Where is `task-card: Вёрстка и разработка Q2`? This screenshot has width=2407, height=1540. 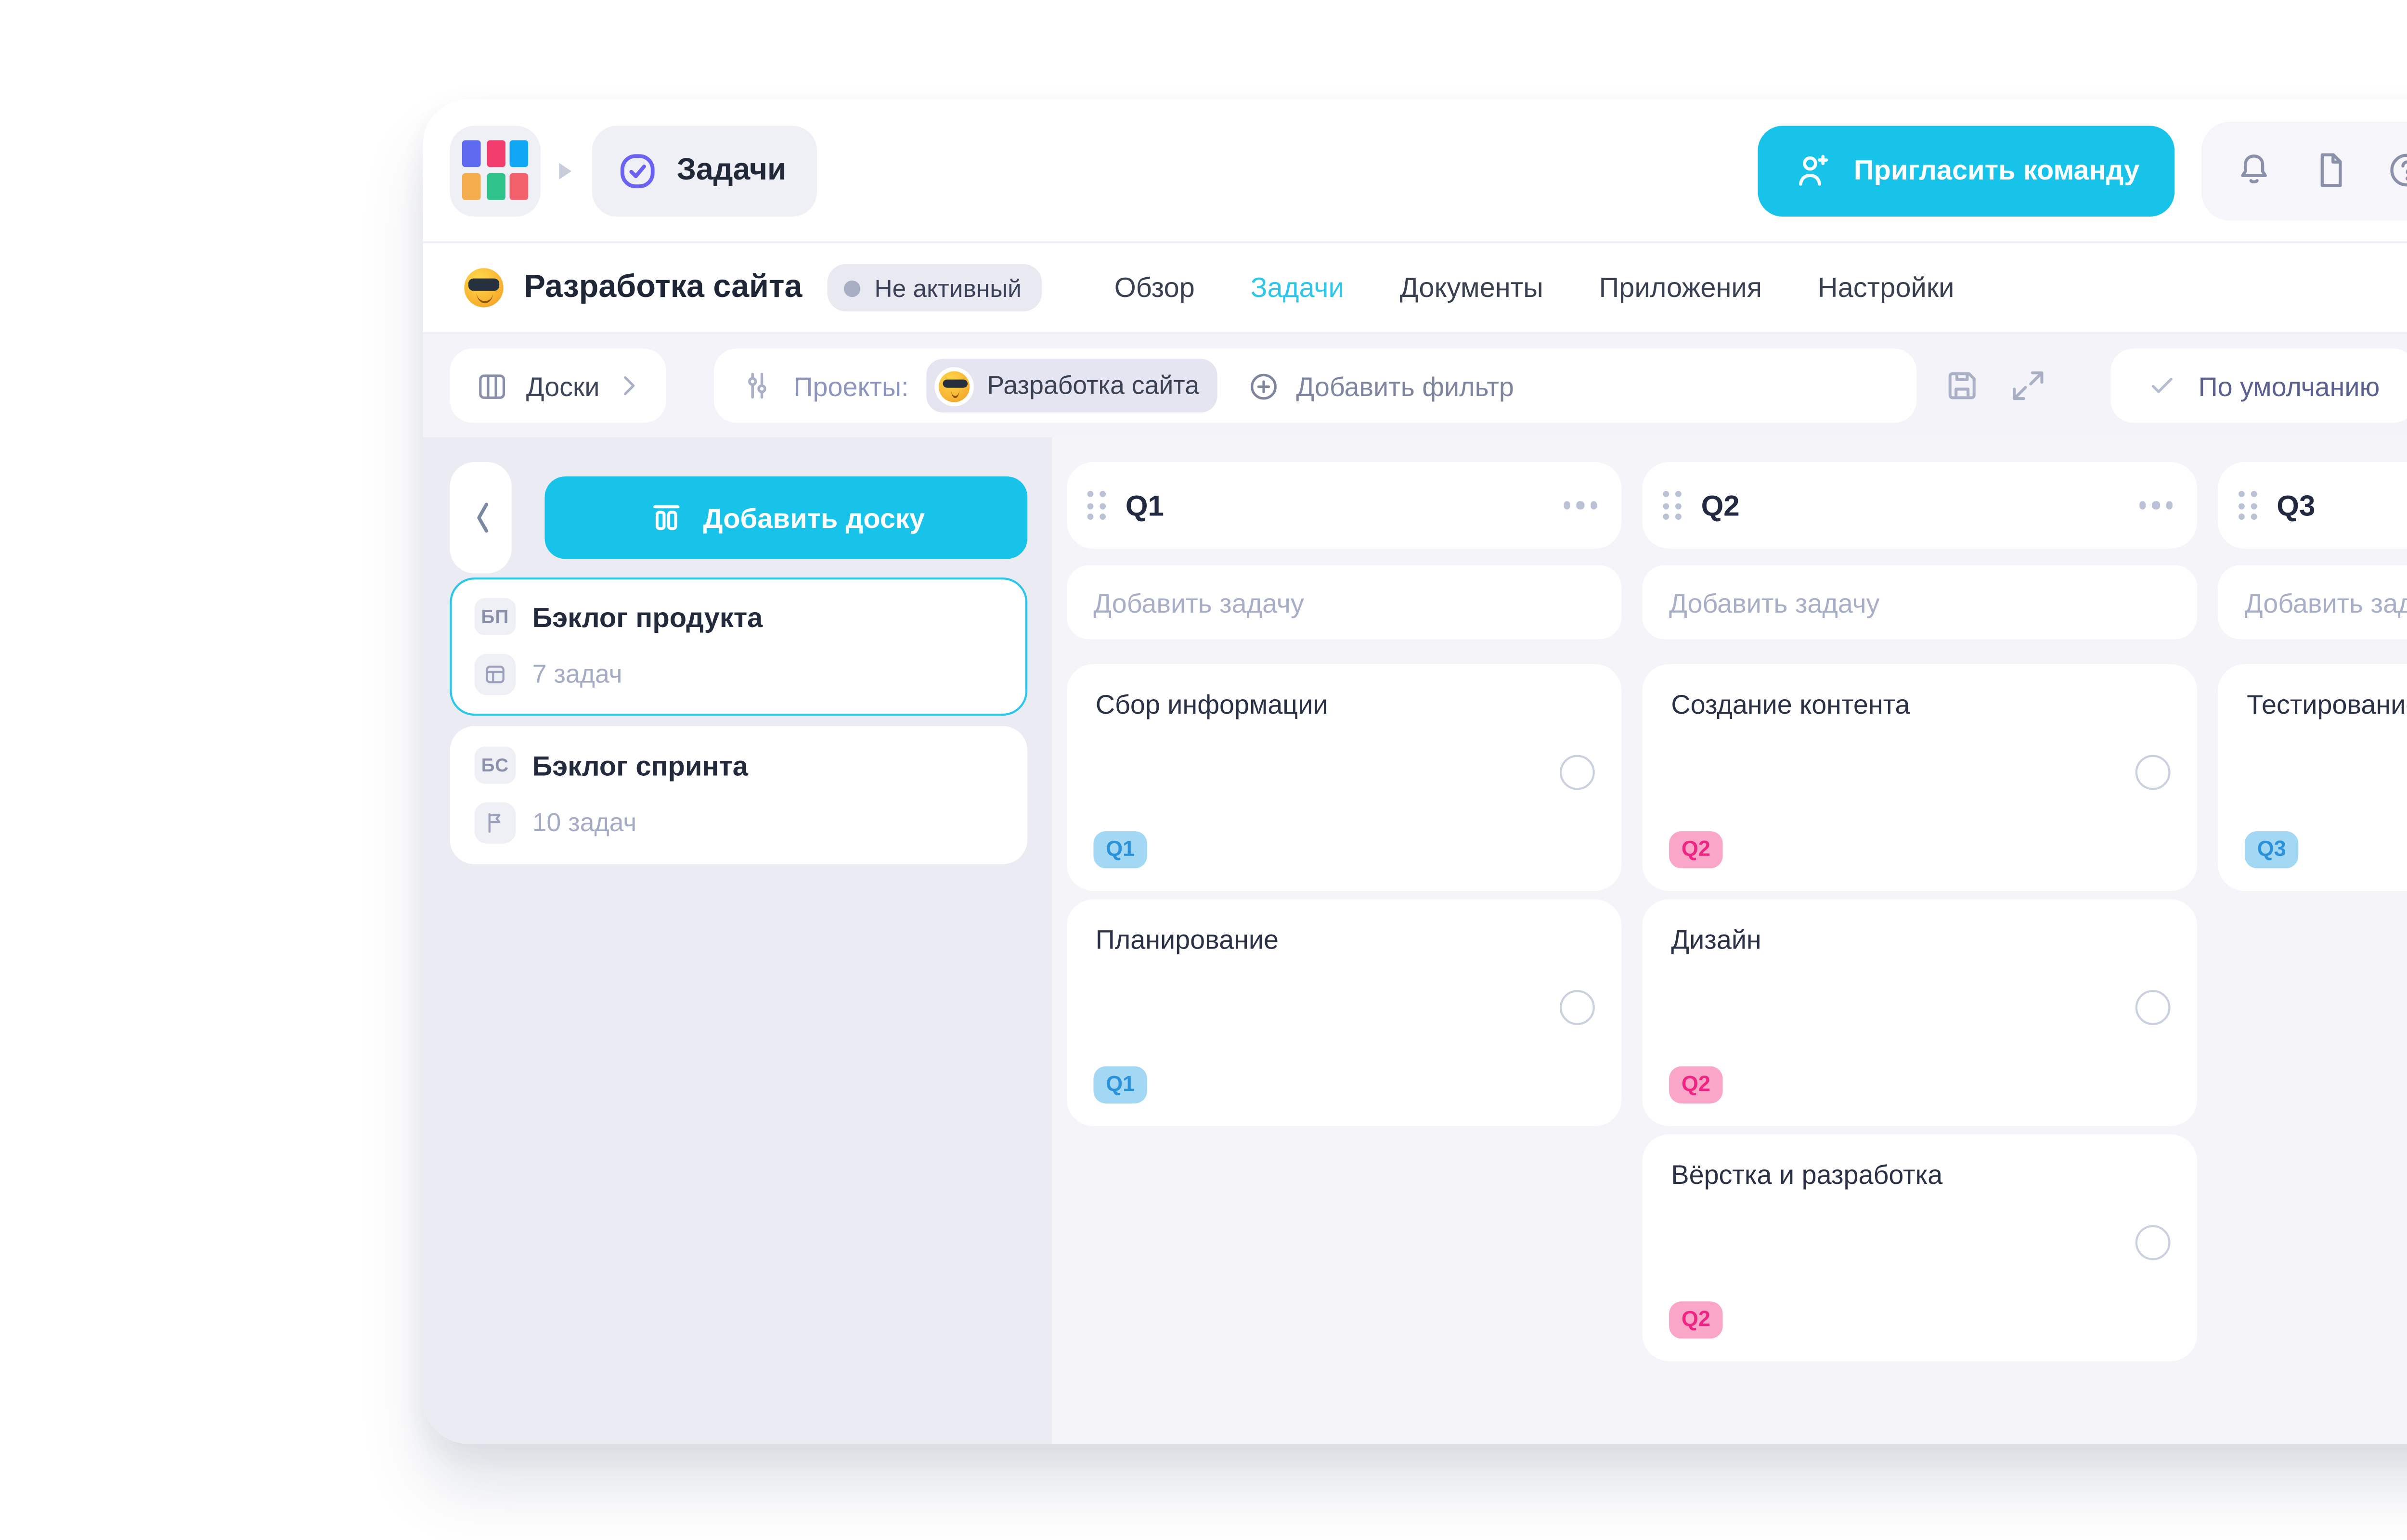
task-card: Вёрстка и разработка Q2 is located at coordinates (1920, 1247).